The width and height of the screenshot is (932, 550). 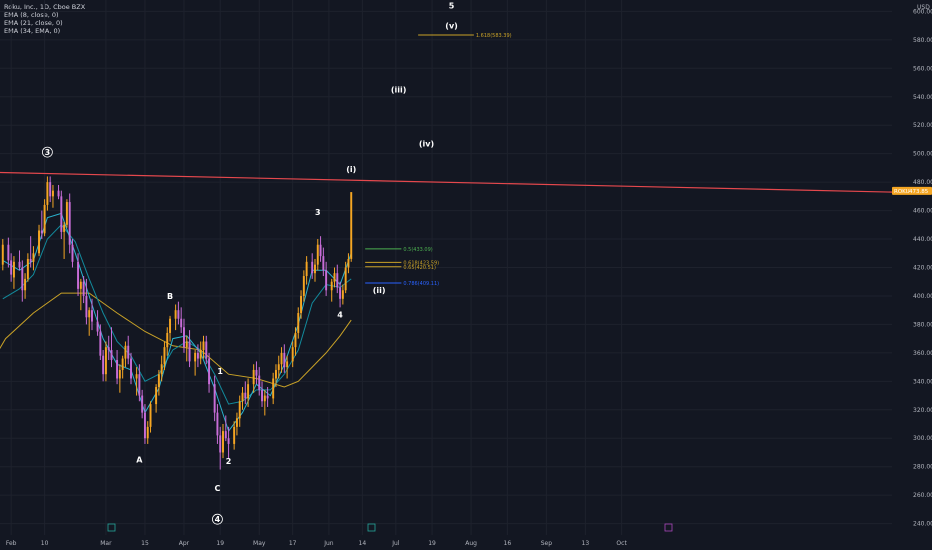 What do you see at coordinates (922, 239) in the screenshot?
I see `y-tick-label: 440.00` at bounding box center [922, 239].